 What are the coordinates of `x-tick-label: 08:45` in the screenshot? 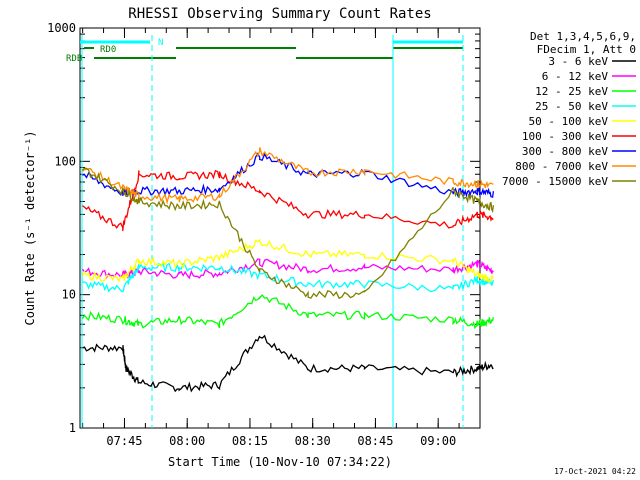 It's located at (375, 441).